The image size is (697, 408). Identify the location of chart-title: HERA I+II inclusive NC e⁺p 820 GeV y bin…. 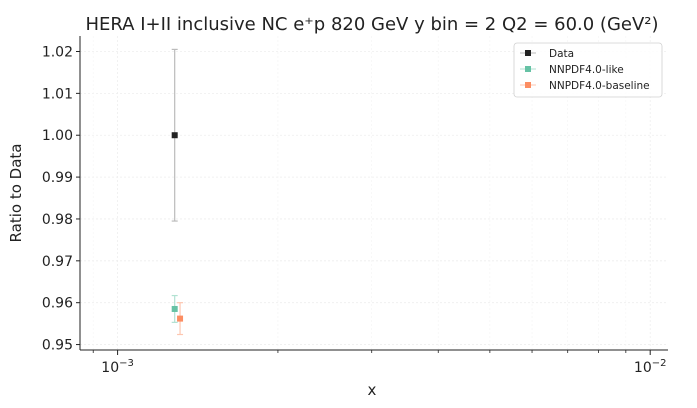
(371, 24).